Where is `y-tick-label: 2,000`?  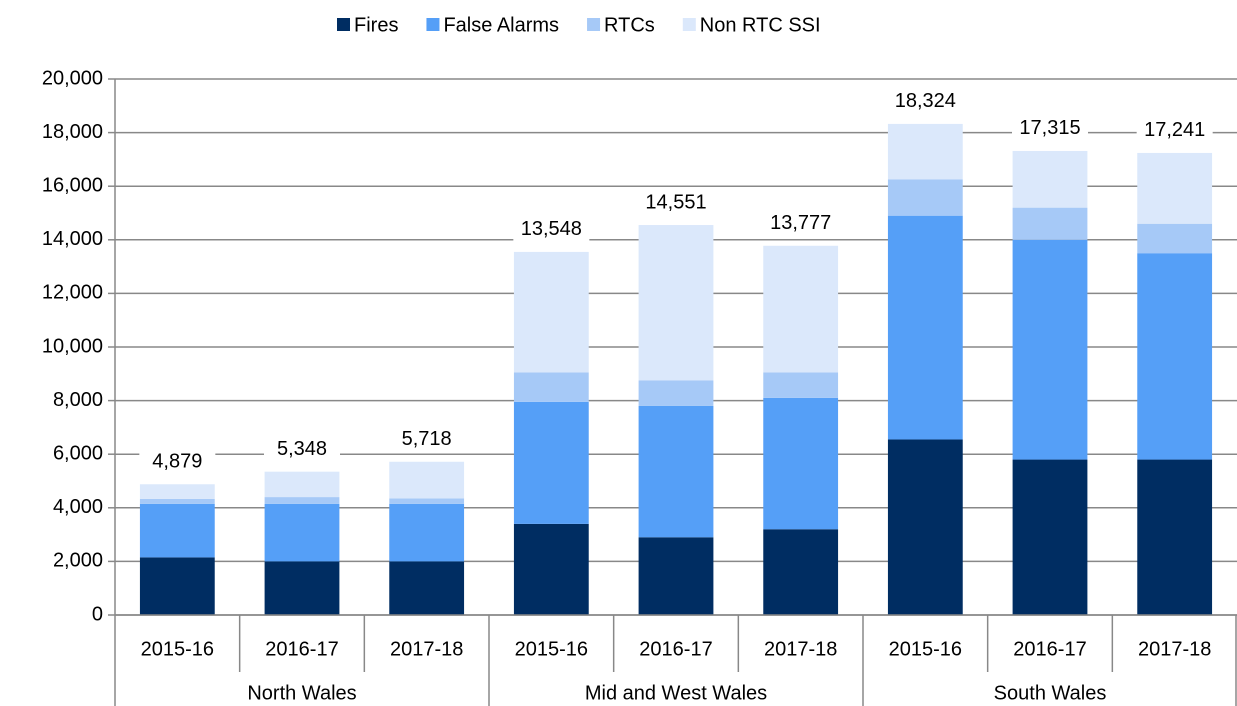 y-tick-label: 2,000 is located at coordinates (78, 561).